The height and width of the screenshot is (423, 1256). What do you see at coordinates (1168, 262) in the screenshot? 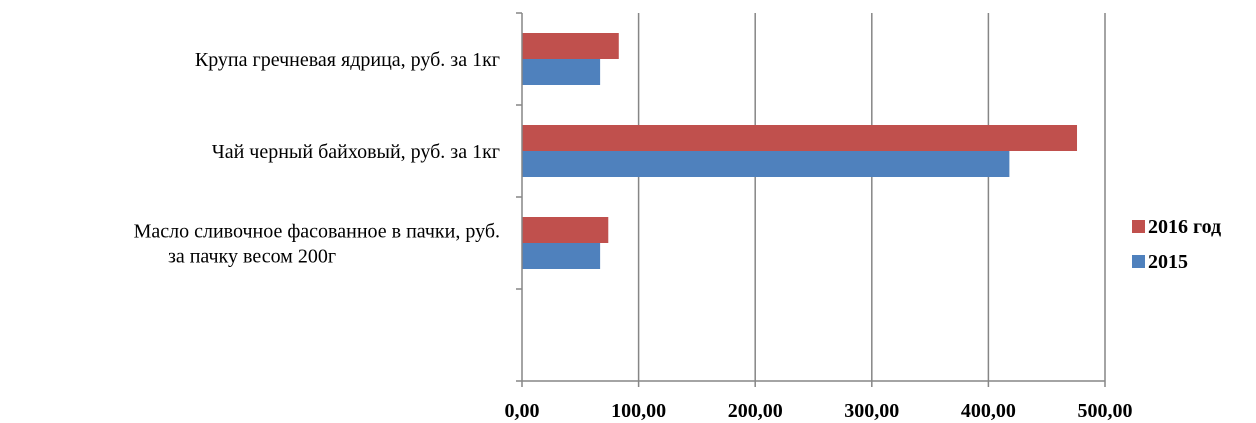
I see `legend-label: 2015` at bounding box center [1168, 262].